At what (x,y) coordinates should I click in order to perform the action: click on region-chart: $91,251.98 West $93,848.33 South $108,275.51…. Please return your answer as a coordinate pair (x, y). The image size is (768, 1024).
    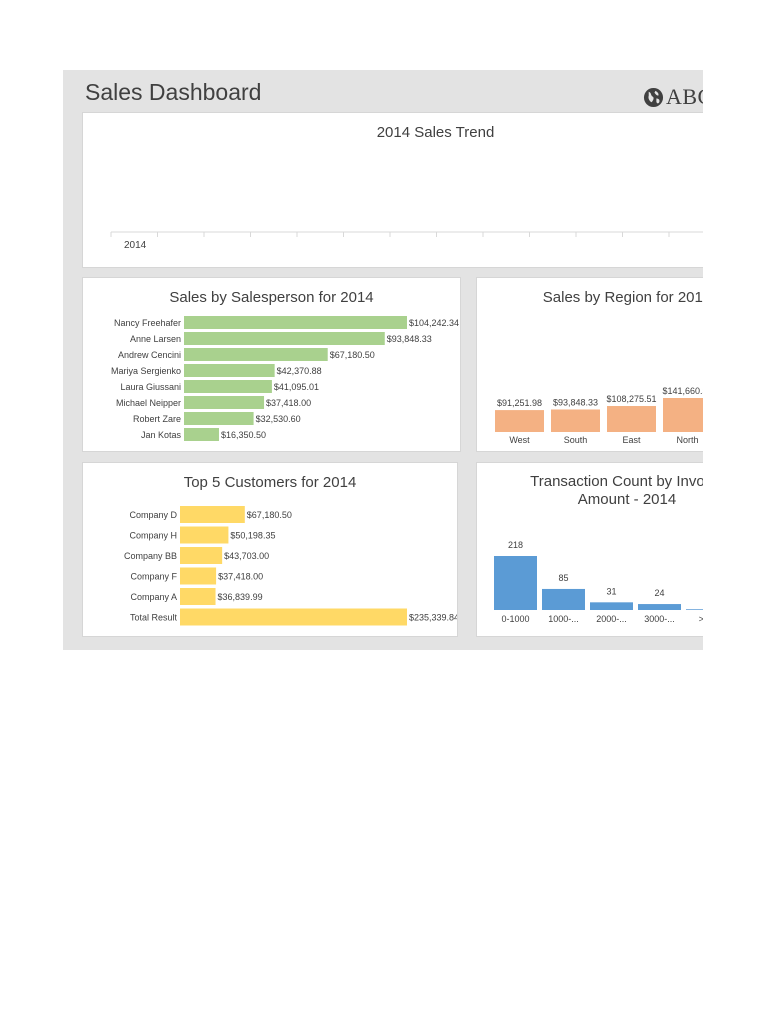
    Looking at the image, I should click on (599, 415).